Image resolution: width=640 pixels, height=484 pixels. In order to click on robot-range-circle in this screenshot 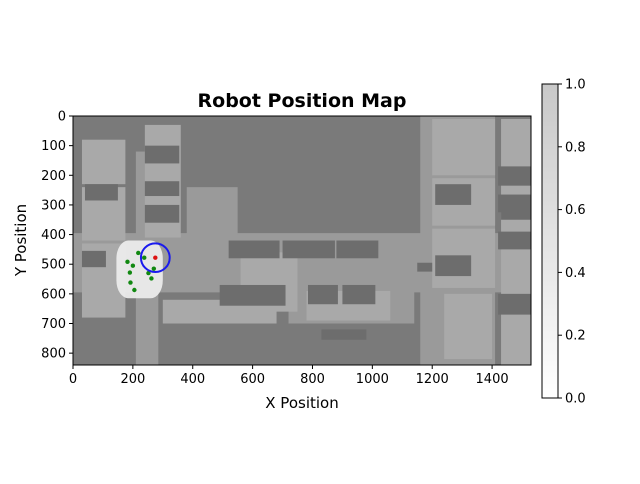, I will do `click(155, 258)`.